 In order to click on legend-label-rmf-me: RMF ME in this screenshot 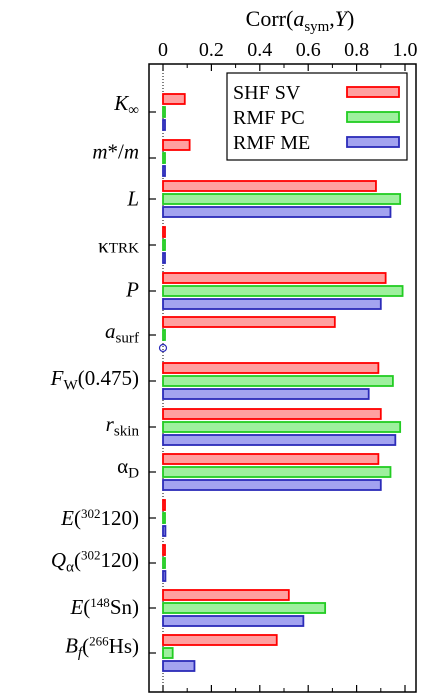, I will do `click(271, 143)`.